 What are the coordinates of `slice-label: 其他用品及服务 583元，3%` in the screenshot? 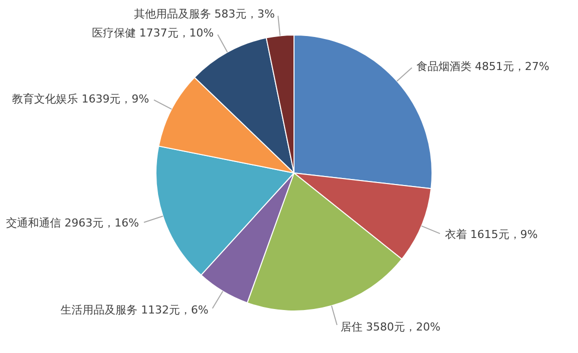 It's located at (204, 13).